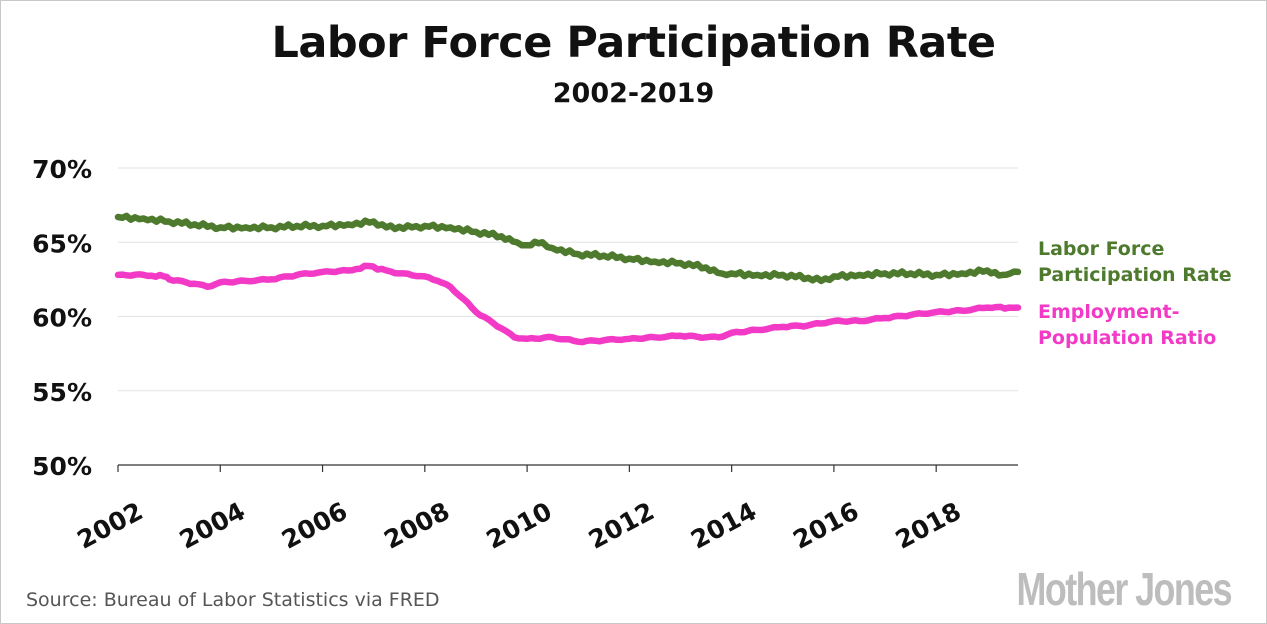 The width and height of the screenshot is (1267, 624). I want to click on y-tick-label: 70%, so click(62, 169).